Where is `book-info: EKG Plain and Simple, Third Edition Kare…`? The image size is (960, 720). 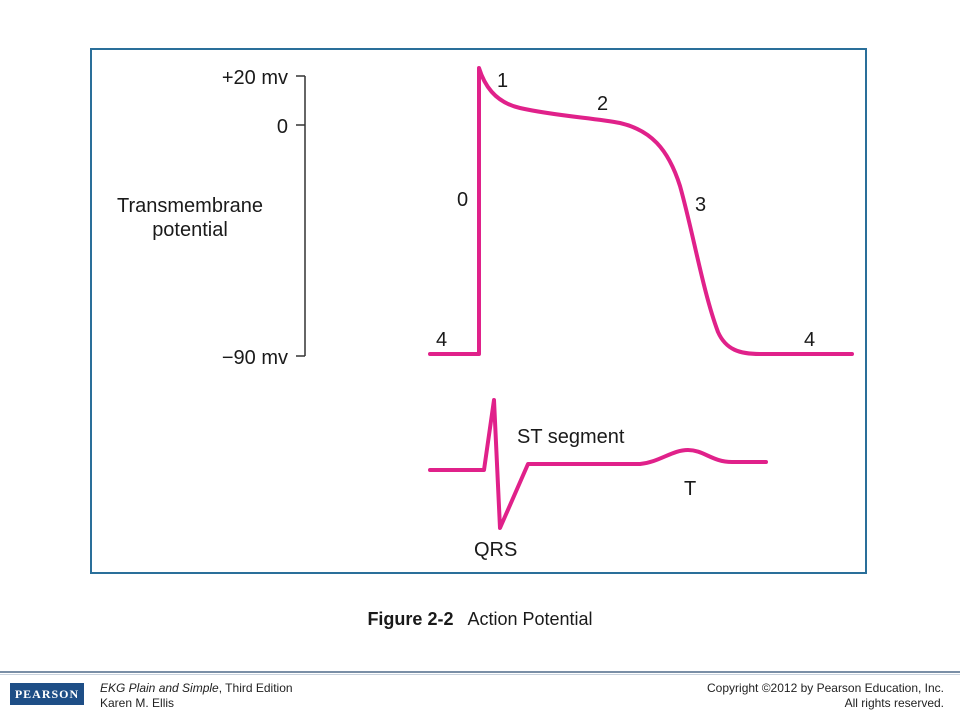
book-info: EKG Plain and Simple, Third Edition Kare… is located at coordinates (196, 696).